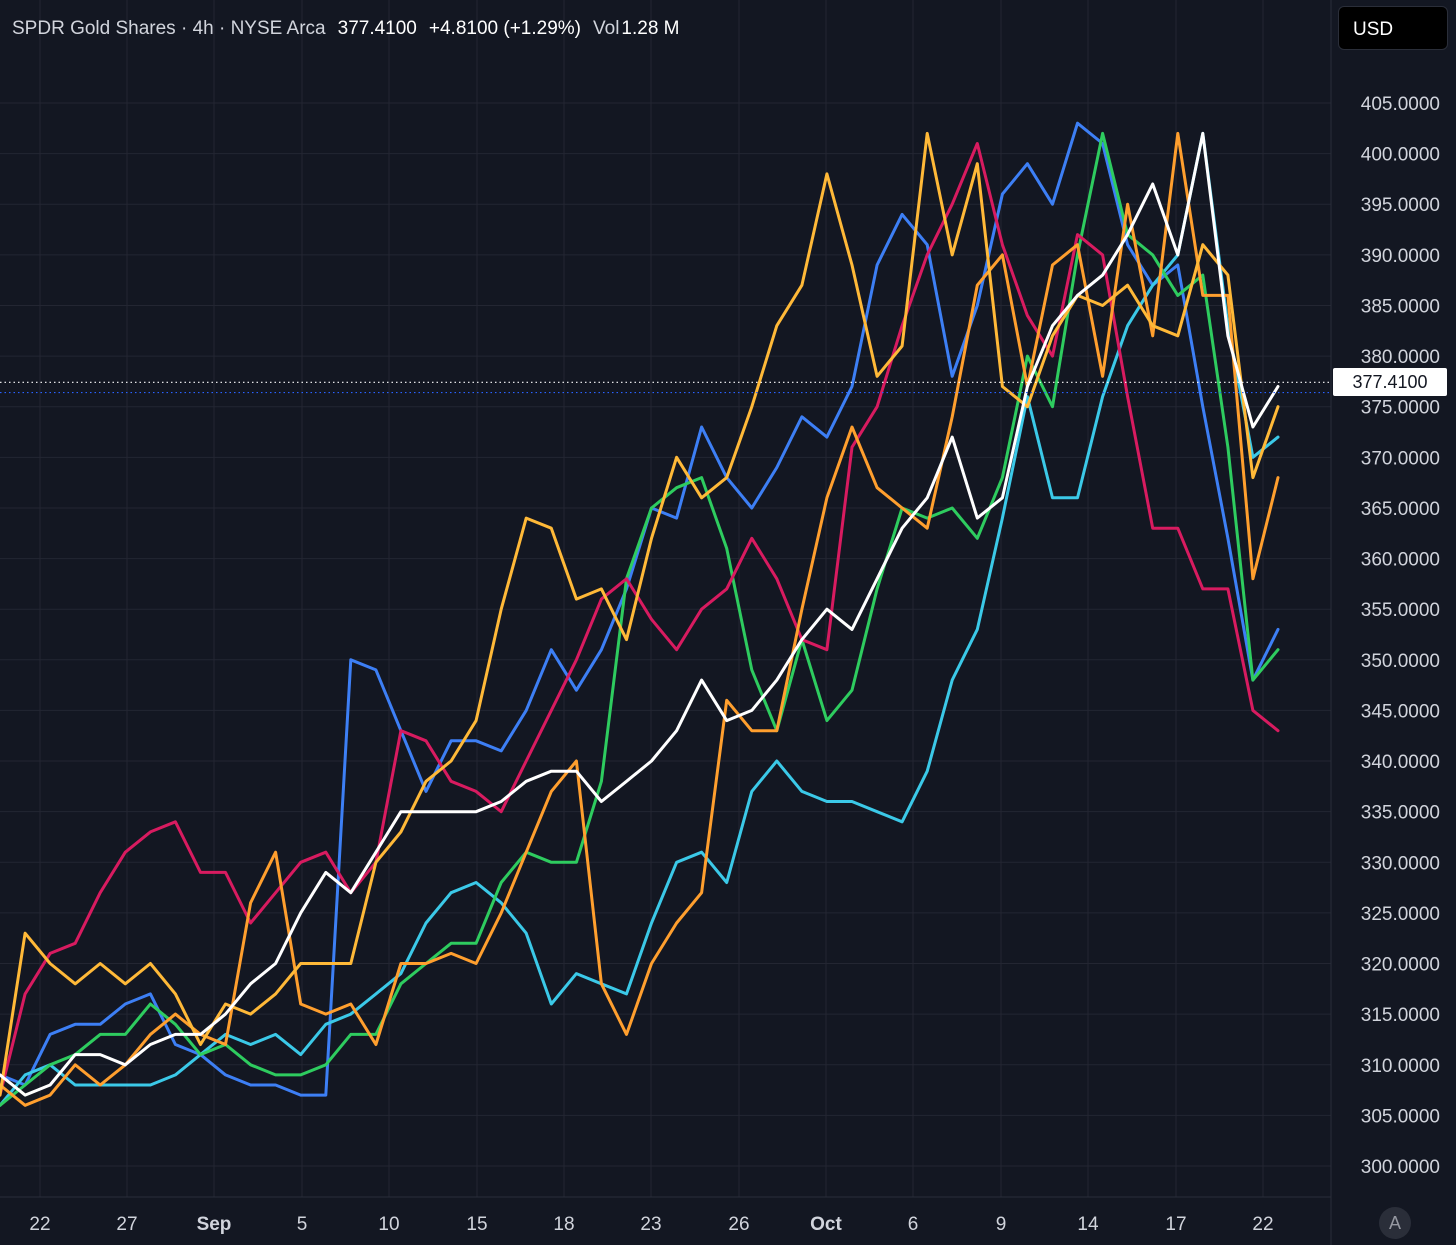 The width and height of the screenshot is (1456, 1245). Describe the element at coordinates (665, 387) in the screenshot. I see `price-lines` at that location.